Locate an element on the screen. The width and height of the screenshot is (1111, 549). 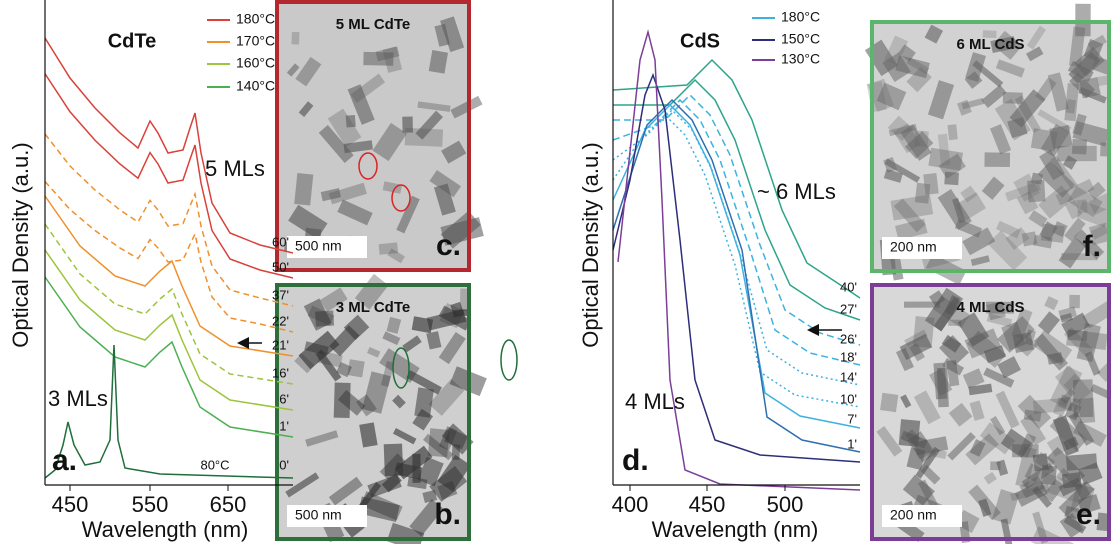
curve-label: 37' is located at coordinates (280, 294).